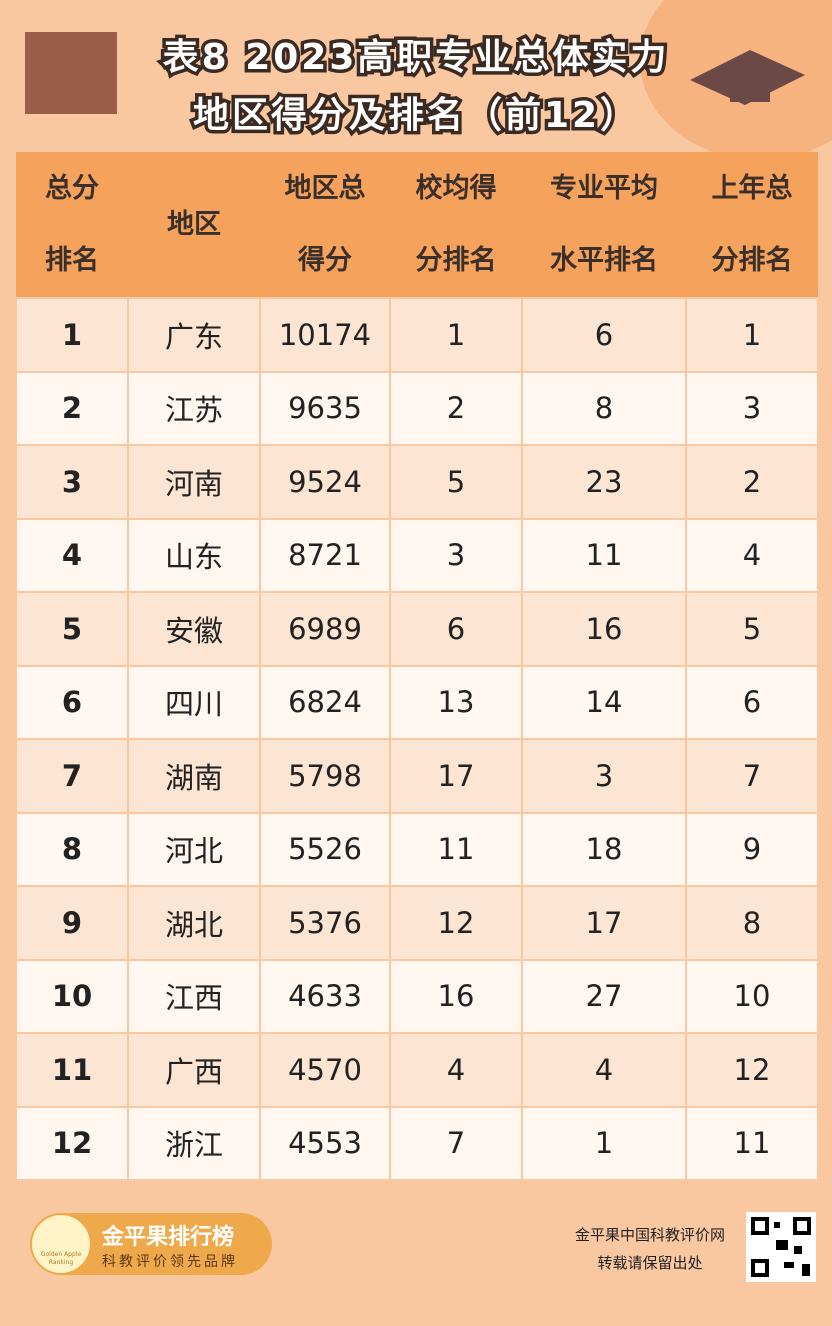  I want to click on table-cell: 27, so click(604, 996).